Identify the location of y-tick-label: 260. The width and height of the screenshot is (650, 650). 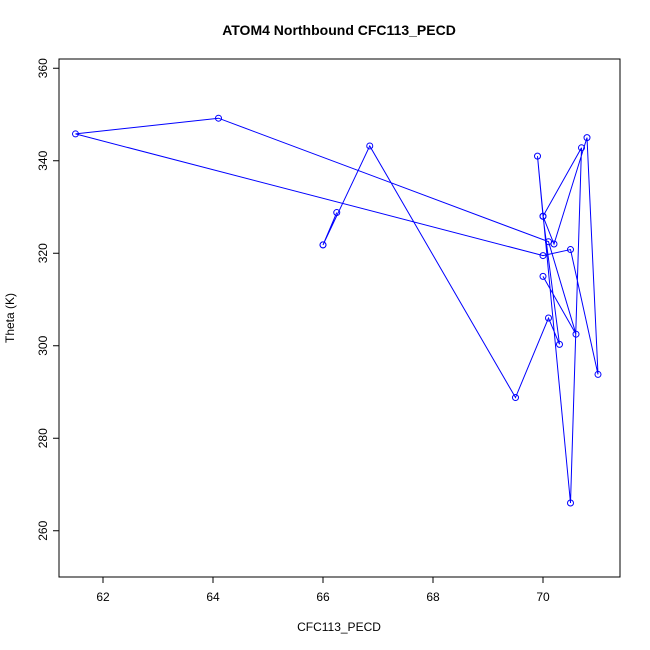
(43, 530).